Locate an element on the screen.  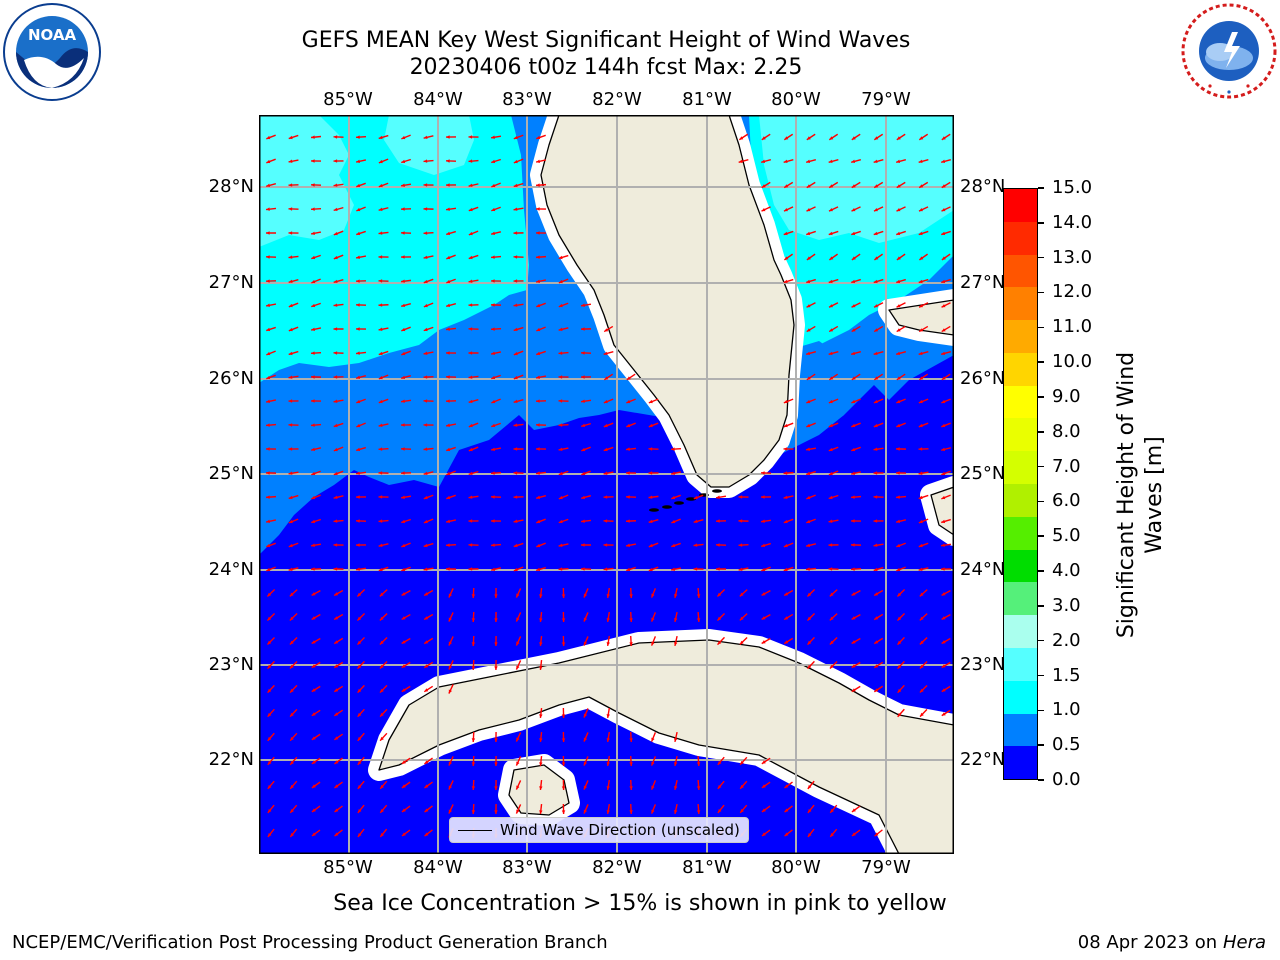
lat-label-left: 26°N is located at coordinates (231, 378).